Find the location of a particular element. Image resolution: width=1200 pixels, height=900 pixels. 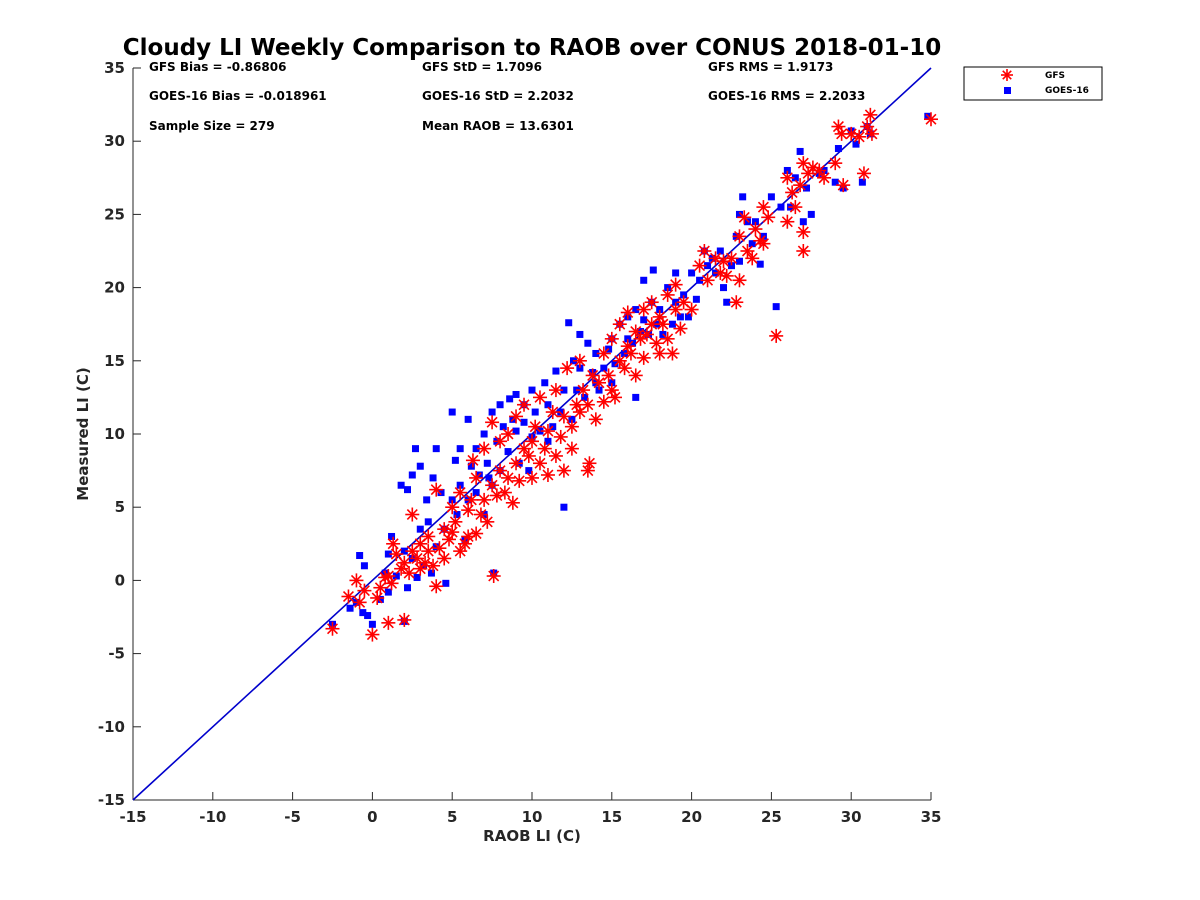

legend-goes-marker is located at coordinates (1007, 90).